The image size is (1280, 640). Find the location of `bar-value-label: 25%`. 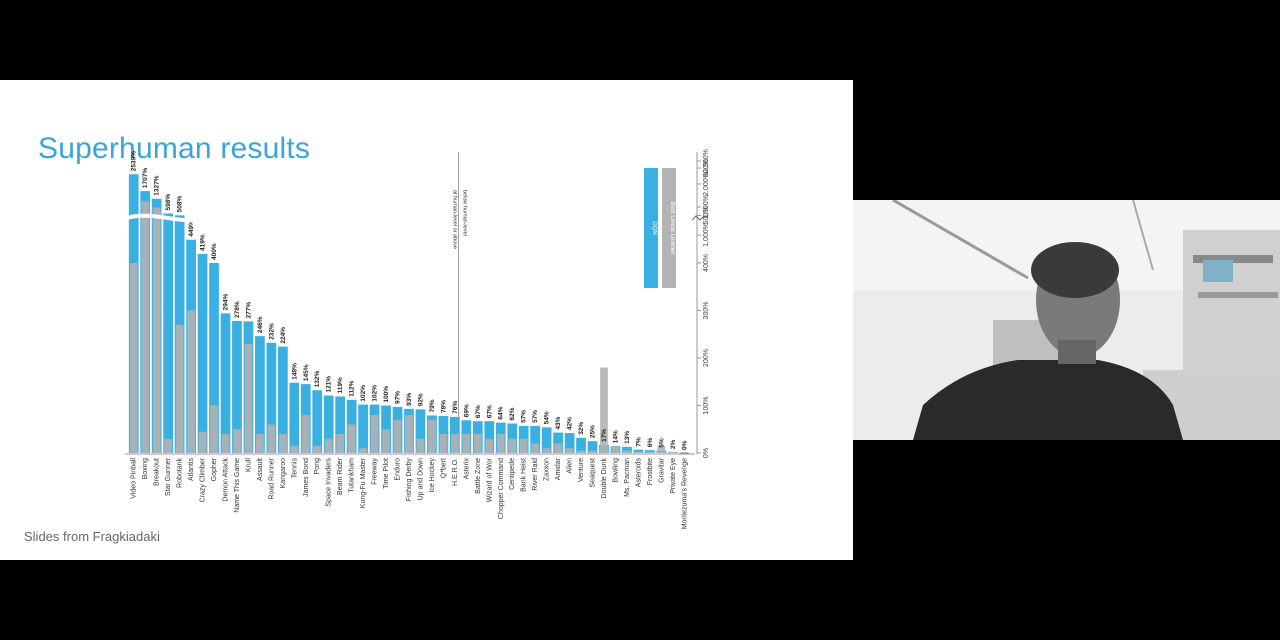

bar-value-label: 25% is located at coordinates (593, 431).